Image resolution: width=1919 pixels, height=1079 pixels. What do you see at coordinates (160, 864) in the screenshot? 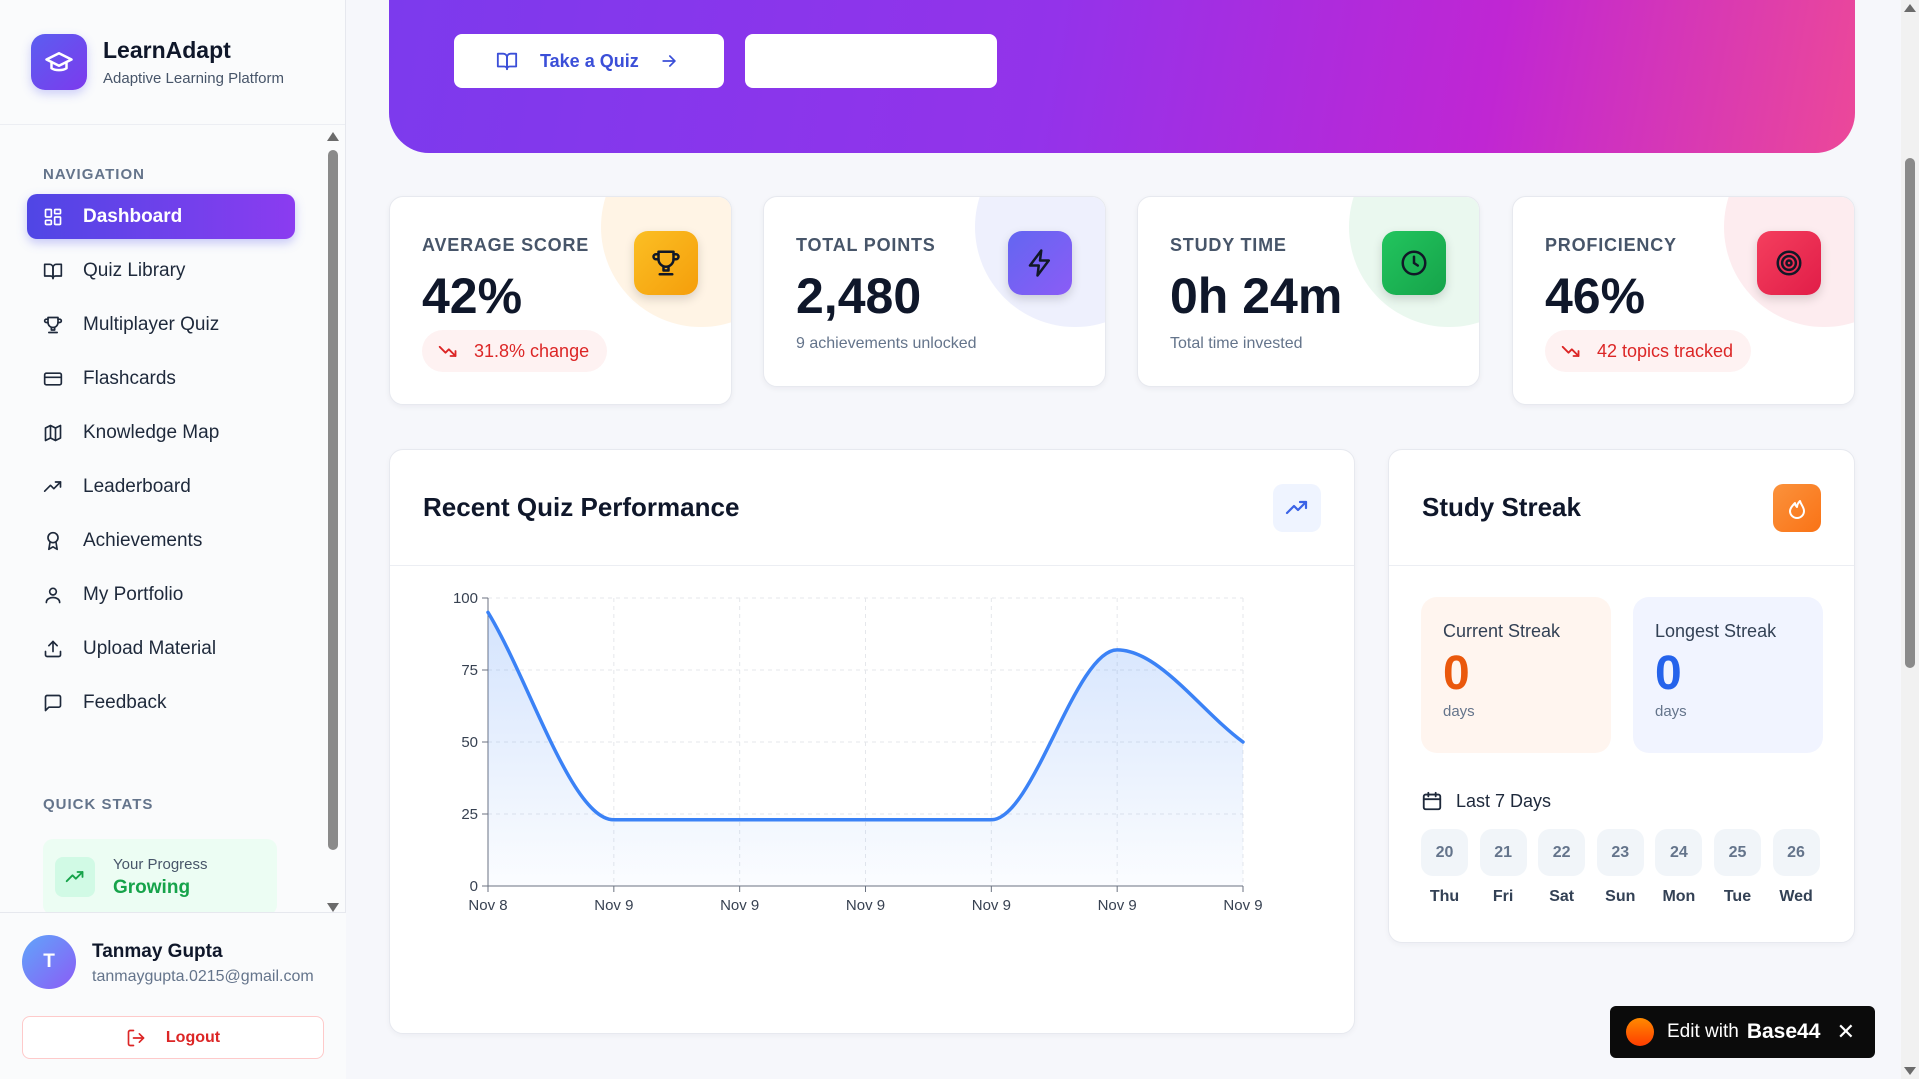
I see `progress-caption: Your Progress` at bounding box center [160, 864].